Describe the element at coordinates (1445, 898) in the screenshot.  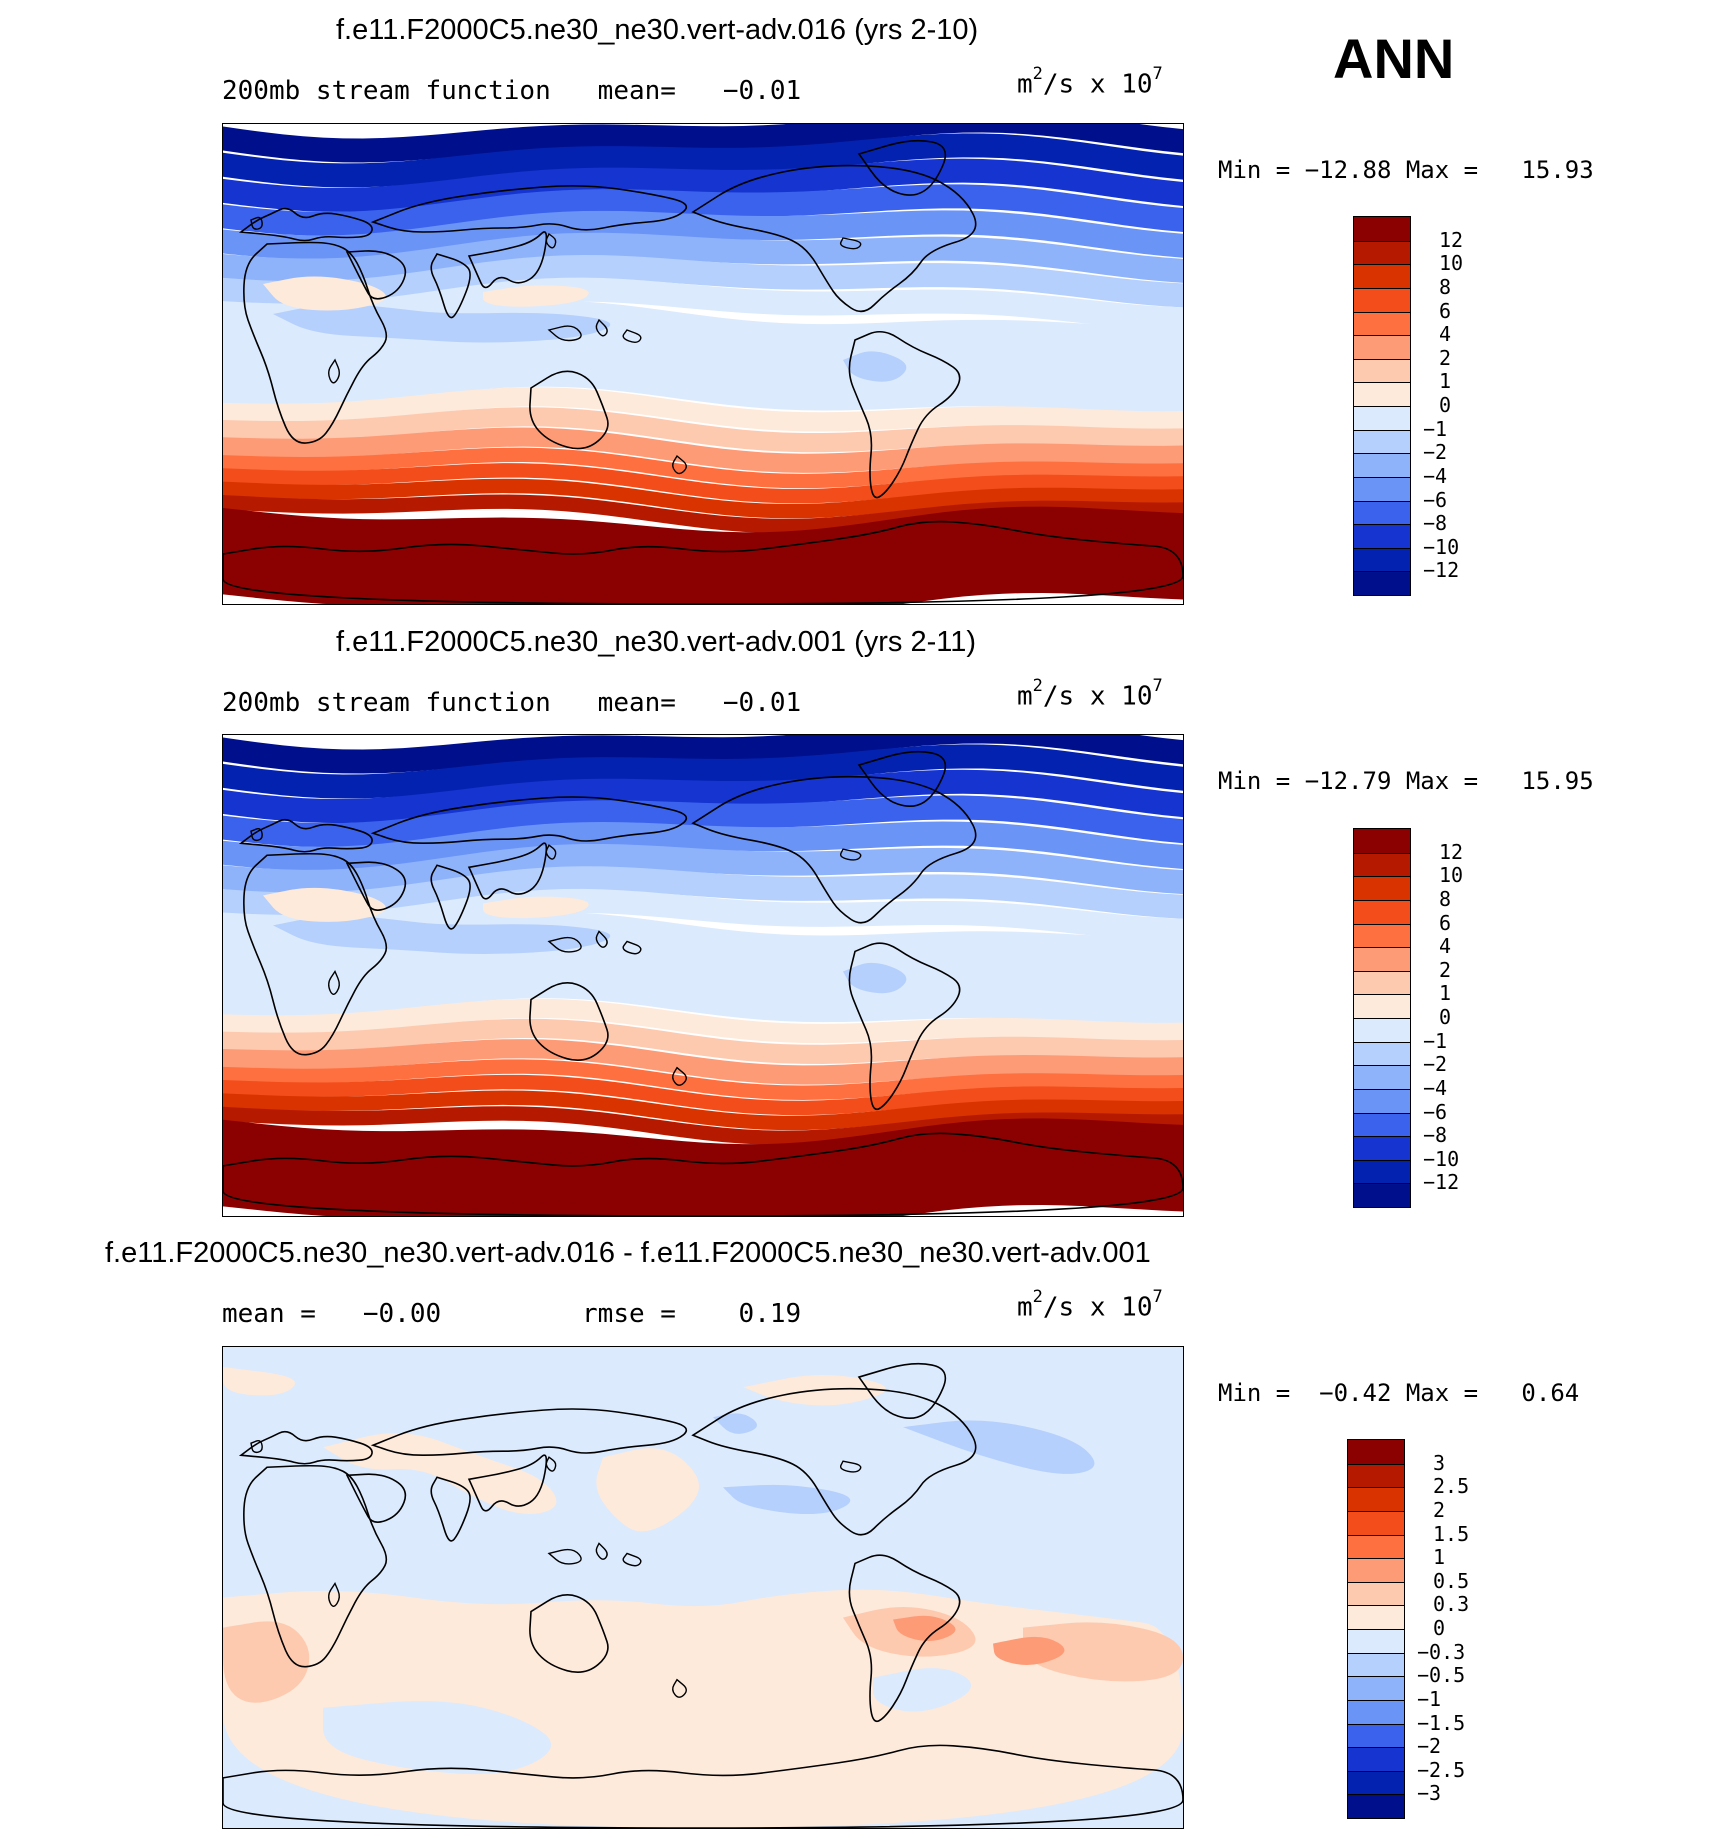
I see `colorbar-tick-label: 8` at that location.